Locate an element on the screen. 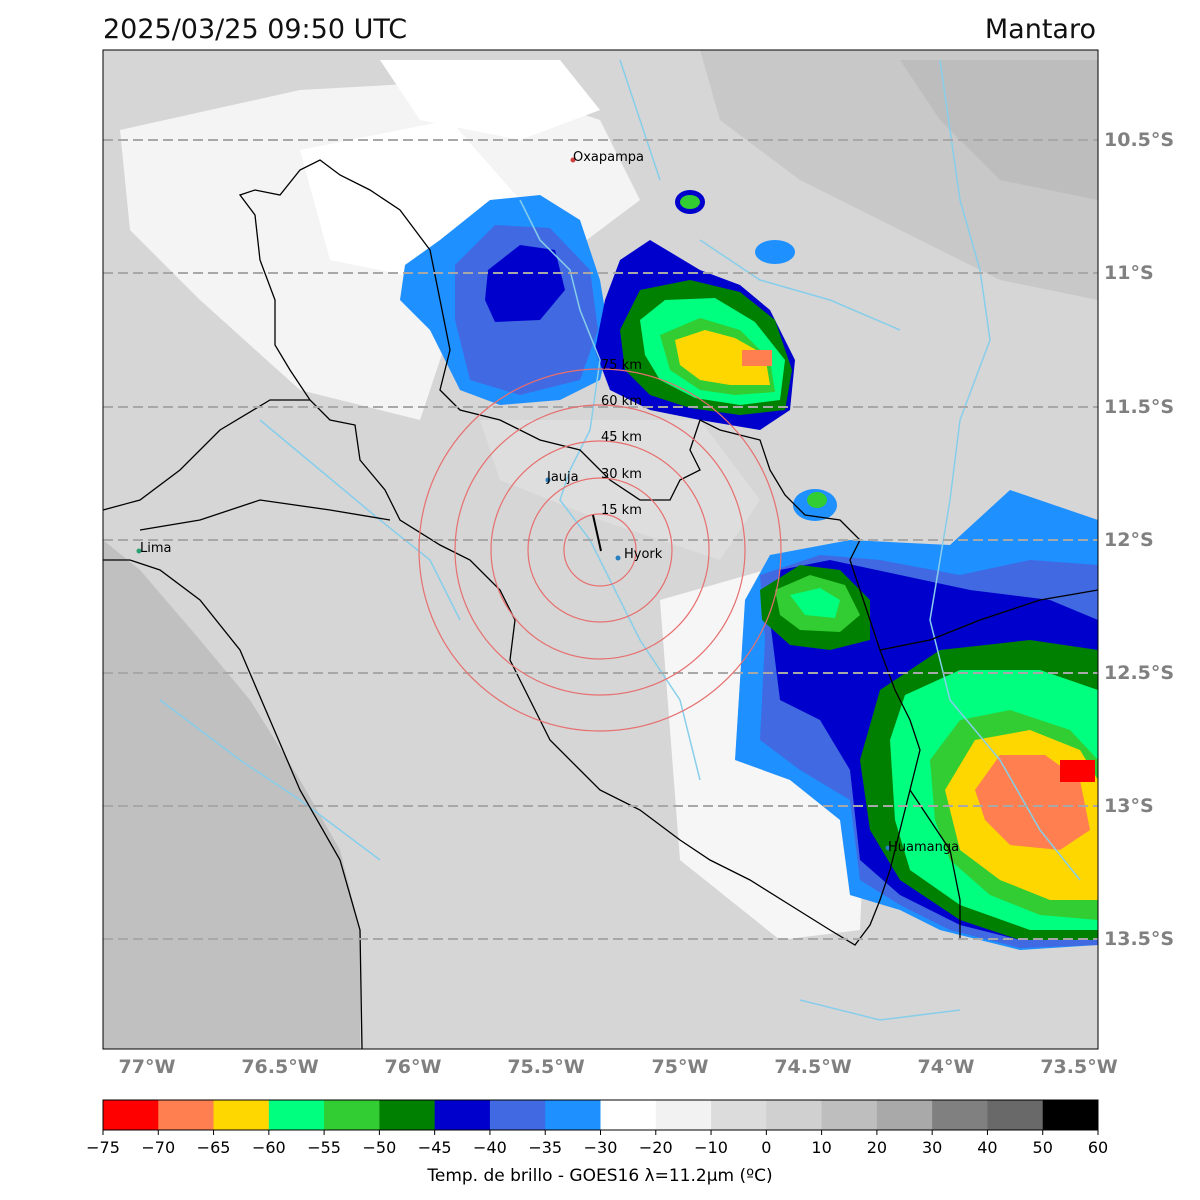 The width and height of the screenshot is (1200, 1200). lat-label-13s: 13°S is located at coordinates (1129, 806).